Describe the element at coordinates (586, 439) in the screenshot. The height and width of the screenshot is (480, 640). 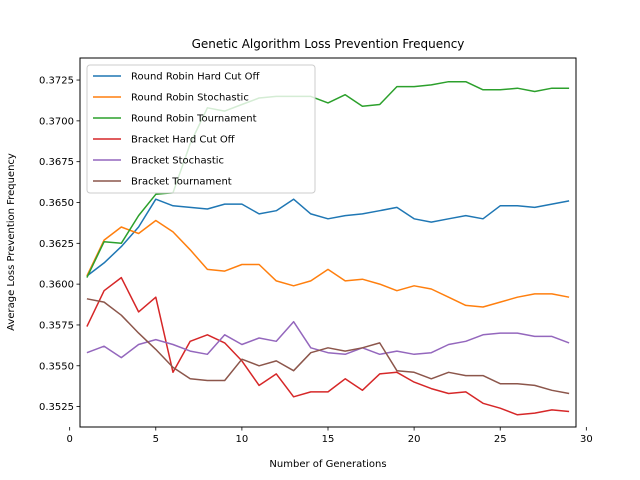
I see `x-tick-label: 30` at that location.